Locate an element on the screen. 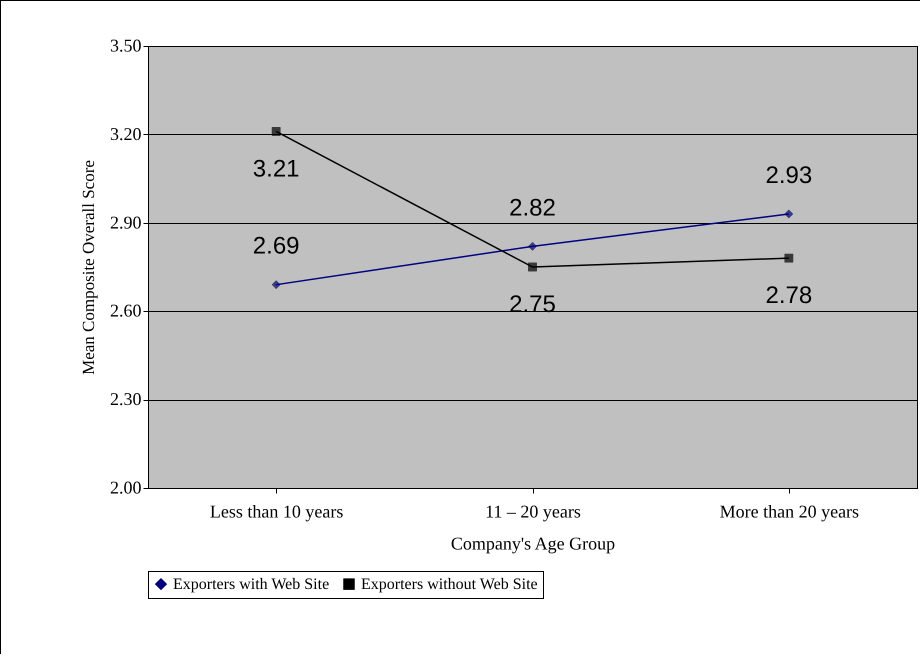 The width and height of the screenshot is (922, 656). x-axis-title: Company's Age Group is located at coordinates (533, 544).